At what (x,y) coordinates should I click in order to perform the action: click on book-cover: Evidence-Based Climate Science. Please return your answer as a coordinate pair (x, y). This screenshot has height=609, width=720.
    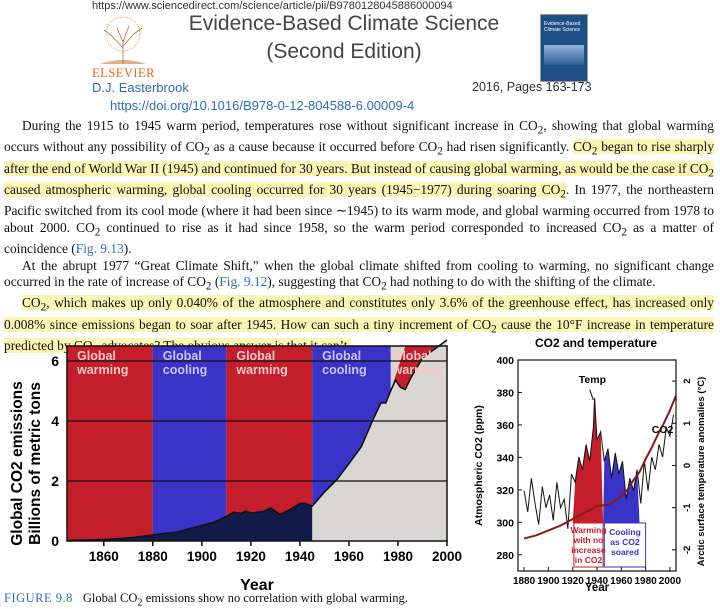
    Looking at the image, I should click on (564, 48).